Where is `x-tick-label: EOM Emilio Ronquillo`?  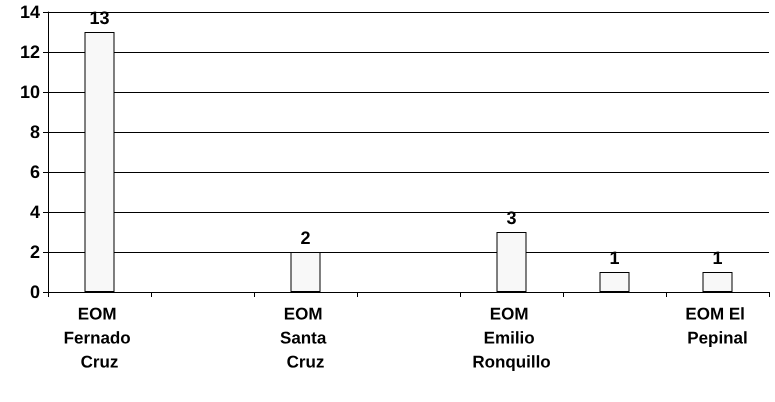
x-tick-label: EOM Emilio Ronquillo is located at coordinates (511, 338).